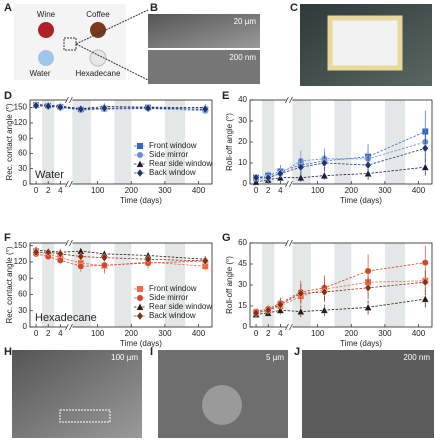  Describe the element at coordinates (8, 96) in the screenshot. I see `panel-label: D` at that location.